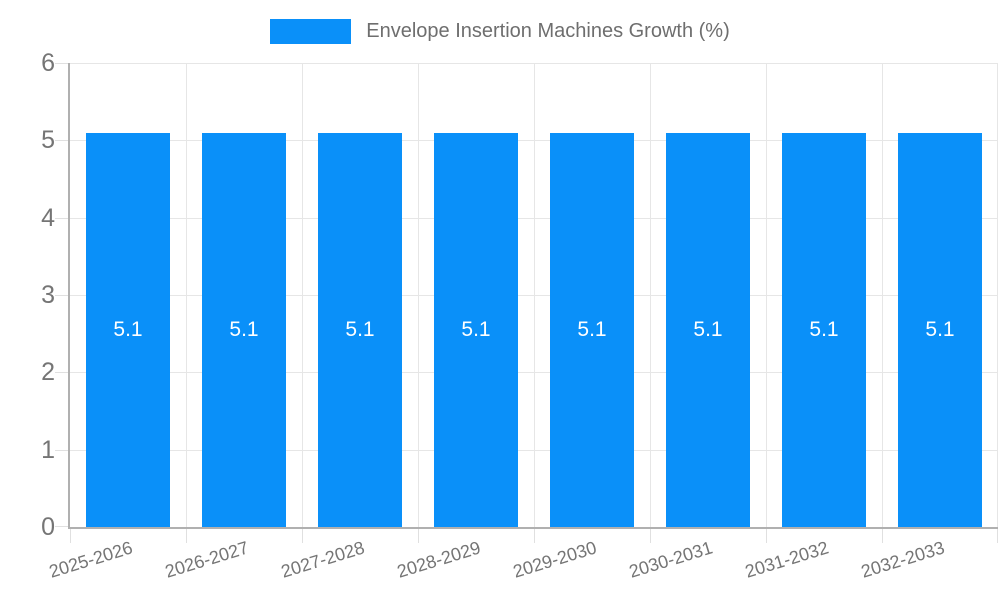 The width and height of the screenshot is (1000, 600). Describe the element at coordinates (48, 295) in the screenshot. I see `y-axis-label: 3` at that location.